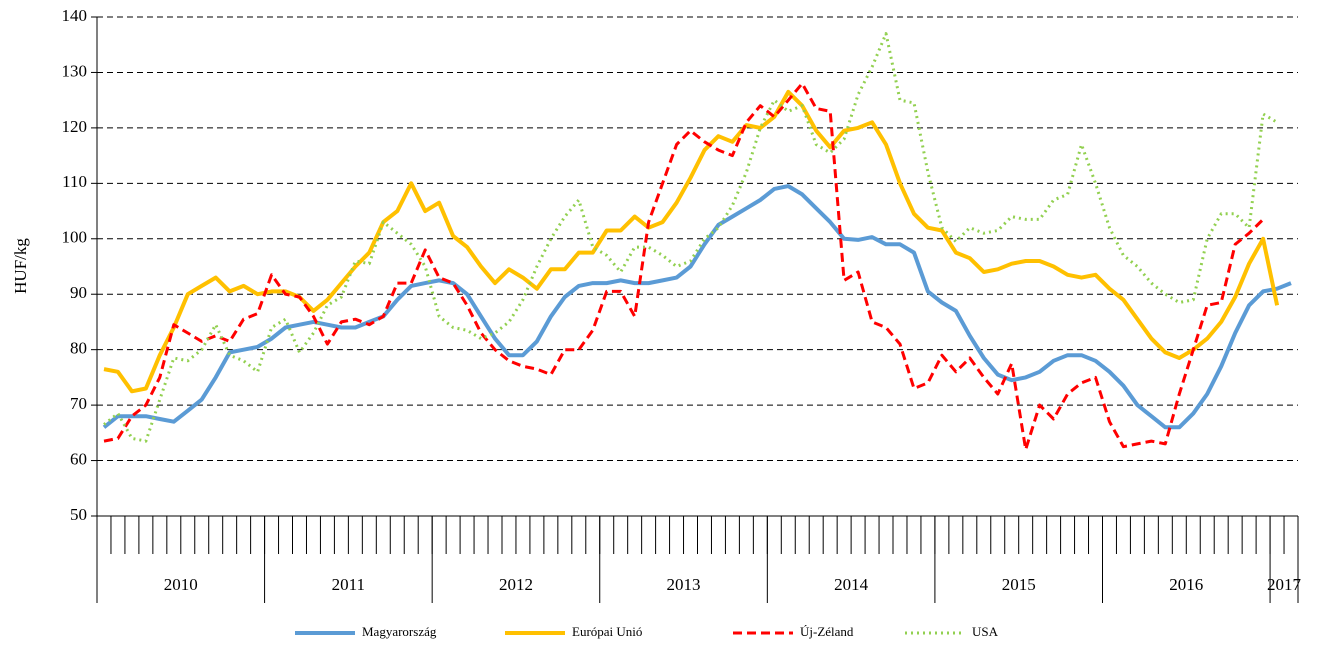 Image resolution: width=1324 pixels, height=645 pixels. What do you see at coordinates (1284, 584) in the screenshot?
I see `year-label: 2017` at bounding box center [1284, 584].